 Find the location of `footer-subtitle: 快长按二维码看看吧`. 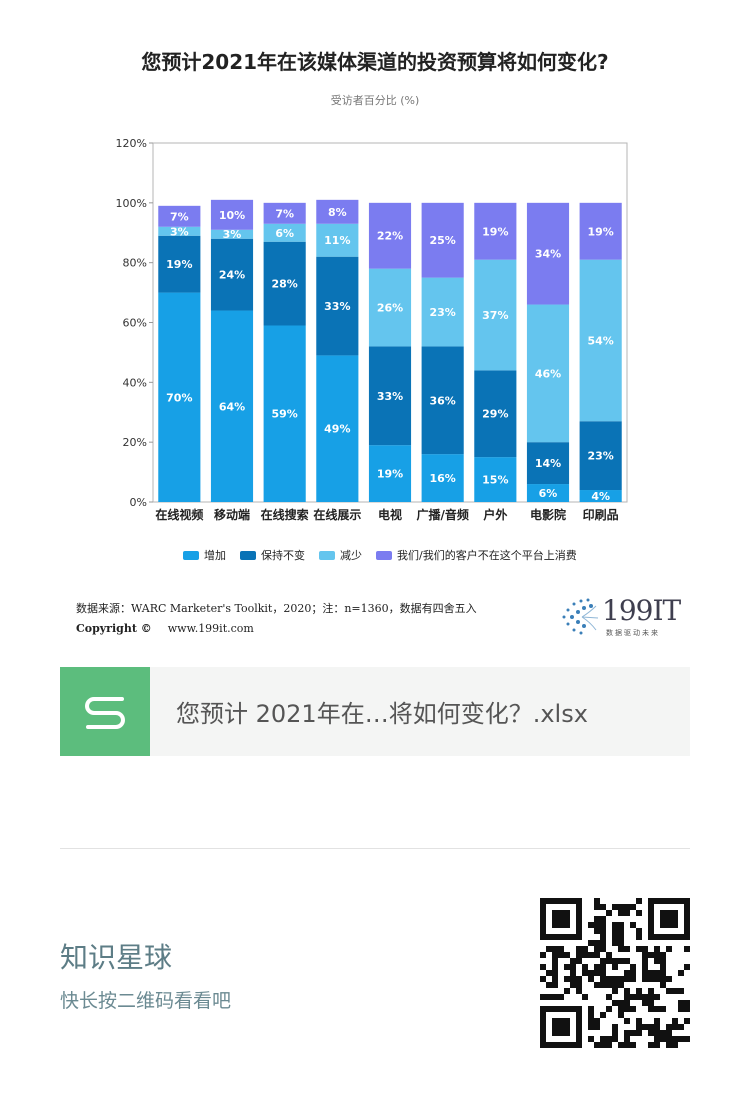

footer-subtitle: 快长按二维码看看吧 is located at coordinates (146, 1001).